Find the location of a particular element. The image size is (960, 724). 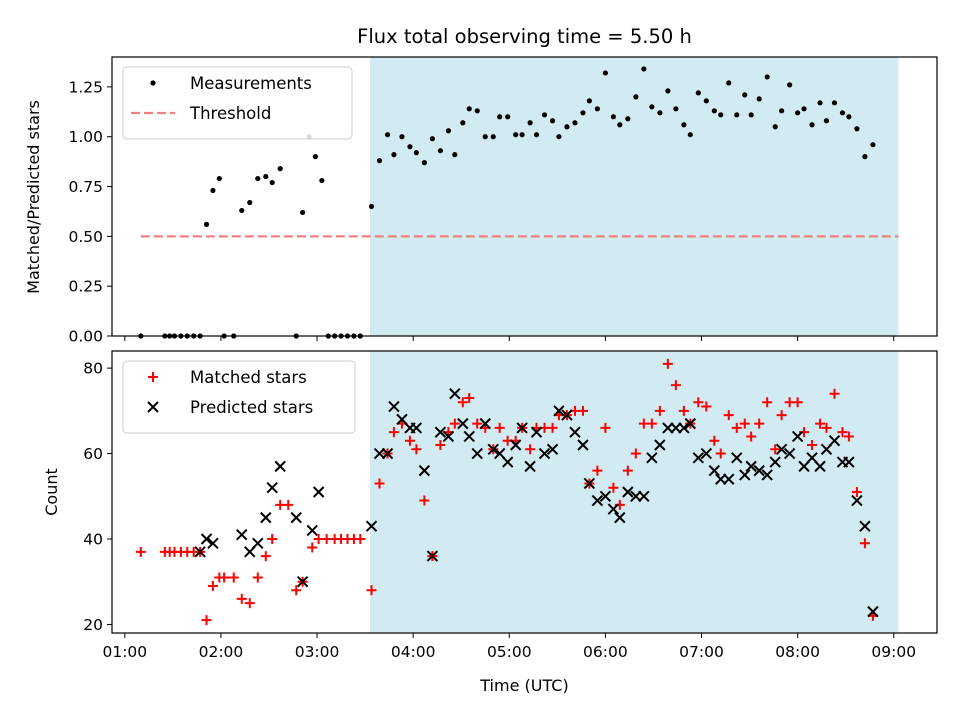

x-tick-label: 04:00 is located at coordinates (413, 652).